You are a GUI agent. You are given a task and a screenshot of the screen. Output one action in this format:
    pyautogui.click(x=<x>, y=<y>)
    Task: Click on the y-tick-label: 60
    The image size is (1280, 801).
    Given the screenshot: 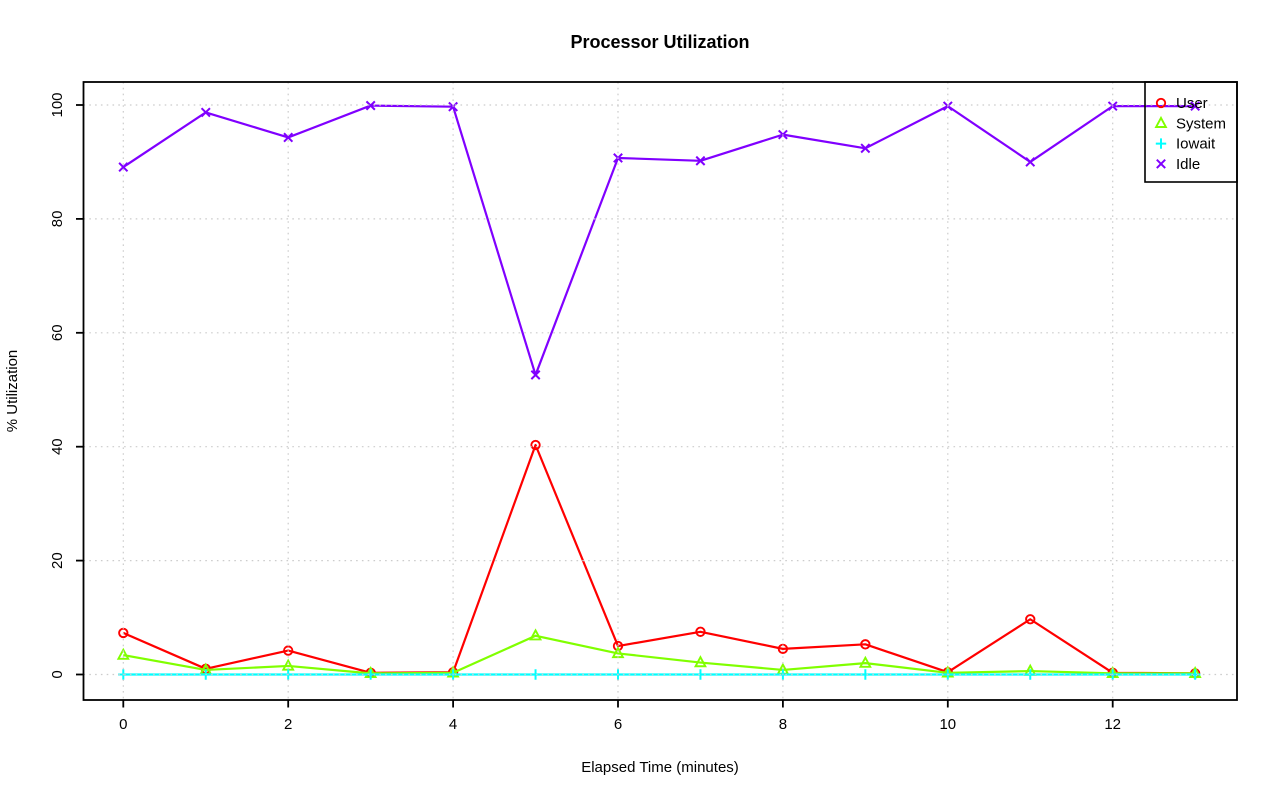 What is the action you would take?
    pyautogui.click(x=57, y=332)
    